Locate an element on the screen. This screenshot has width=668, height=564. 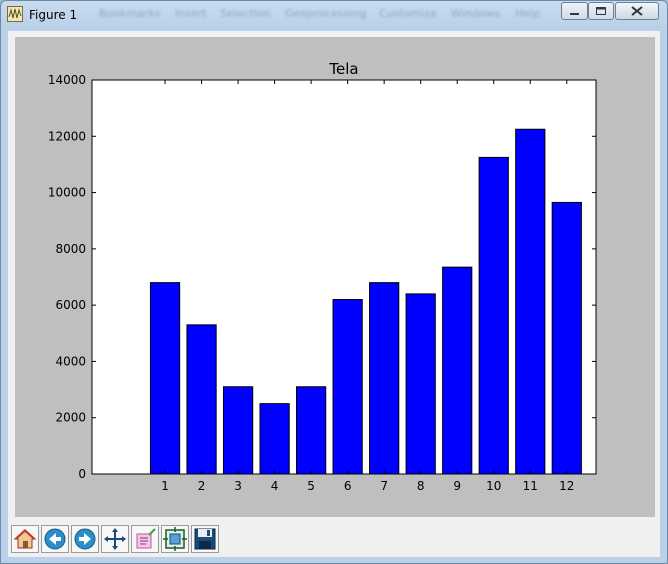
forward-button is located at coordinates (85, 539).